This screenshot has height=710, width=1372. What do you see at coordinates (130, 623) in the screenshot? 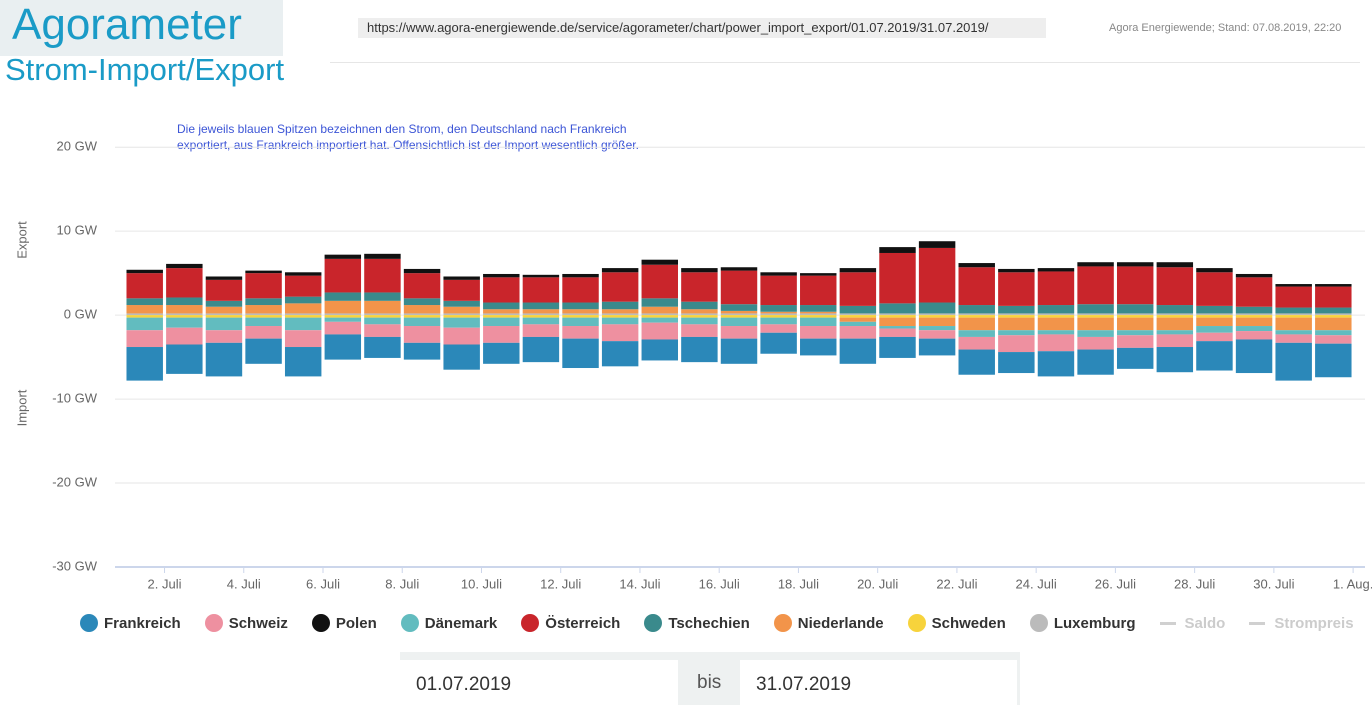
I see `legend-item: Frankreich` at bounding box center [130, 623].